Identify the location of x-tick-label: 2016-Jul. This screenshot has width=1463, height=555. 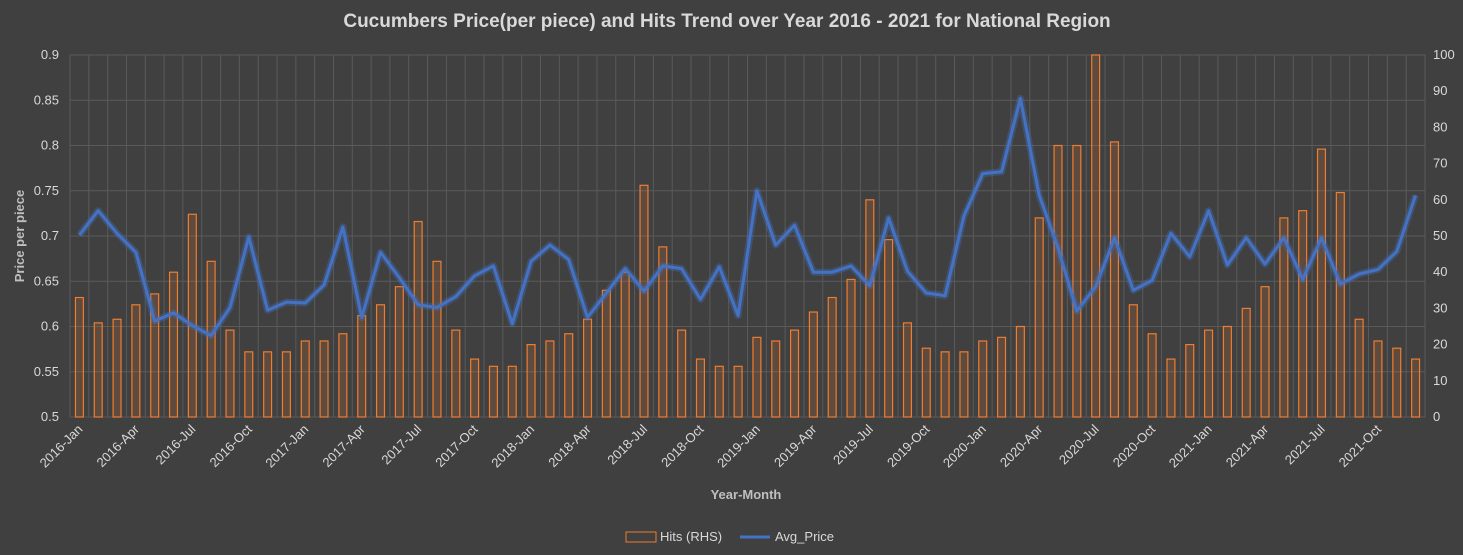
(176, 444).